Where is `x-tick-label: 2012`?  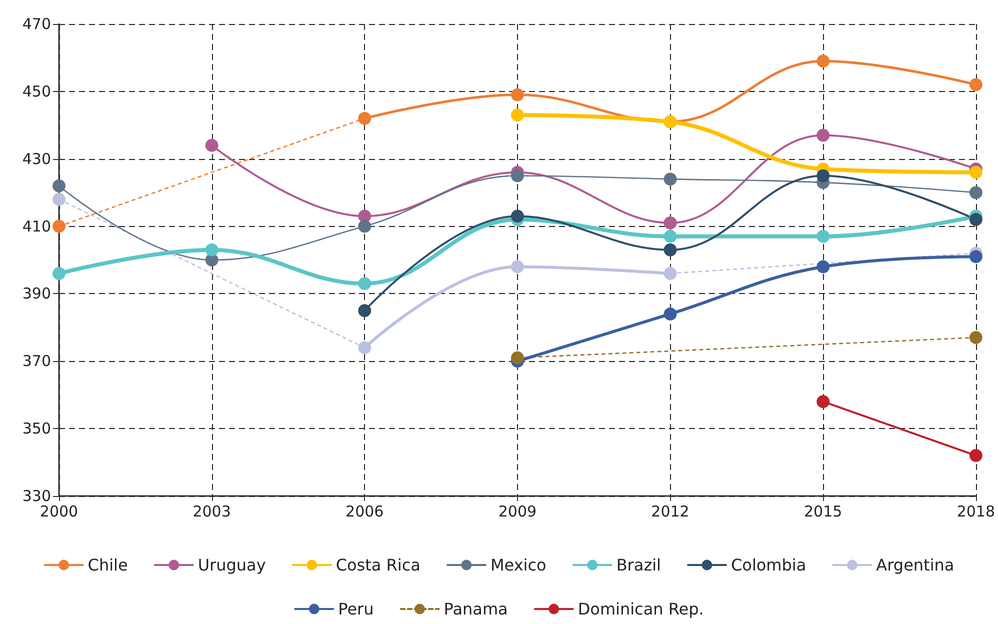
x-tick-label: 2012 is located at coordinates (670, 511).